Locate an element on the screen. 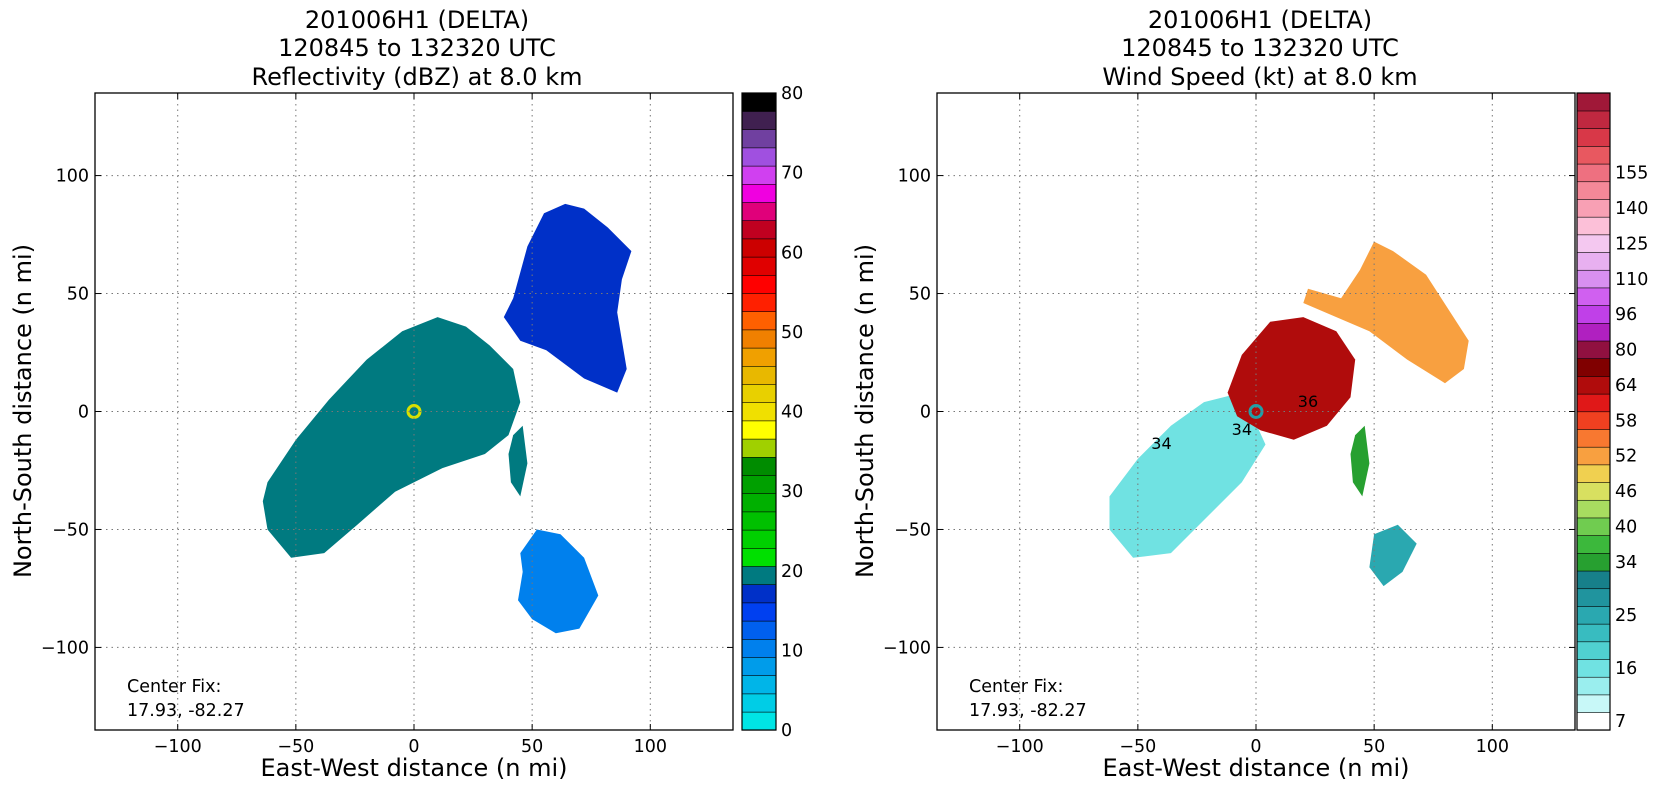 The width and height of the screenshot is (1654, 787). y-tick-label: −50 is located at coordinates (912, 530).